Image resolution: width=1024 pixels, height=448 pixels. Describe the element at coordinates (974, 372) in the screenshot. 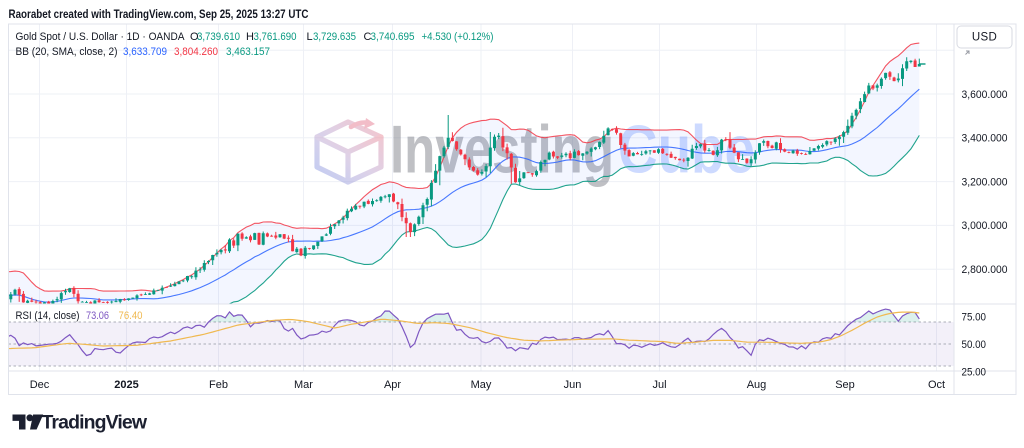

I see `svg-text: 25.00` at that location.